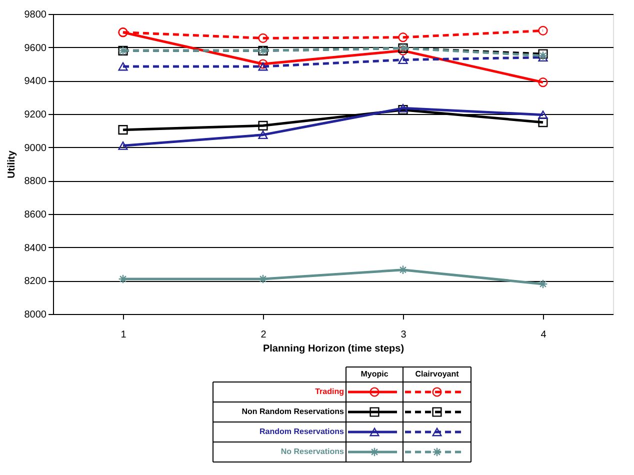 The height and width of the screenshot is (475, 634). I want to click on y-tick-label: 9400, so click(35, 82).